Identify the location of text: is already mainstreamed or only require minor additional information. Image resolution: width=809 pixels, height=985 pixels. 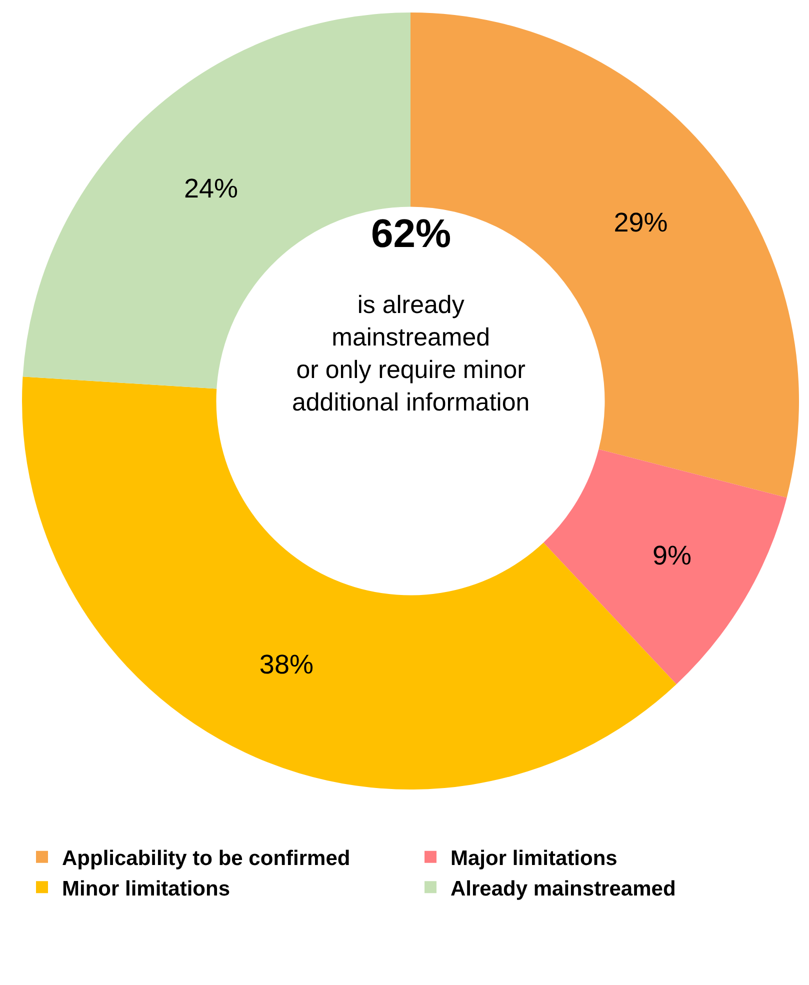
(411, 353).